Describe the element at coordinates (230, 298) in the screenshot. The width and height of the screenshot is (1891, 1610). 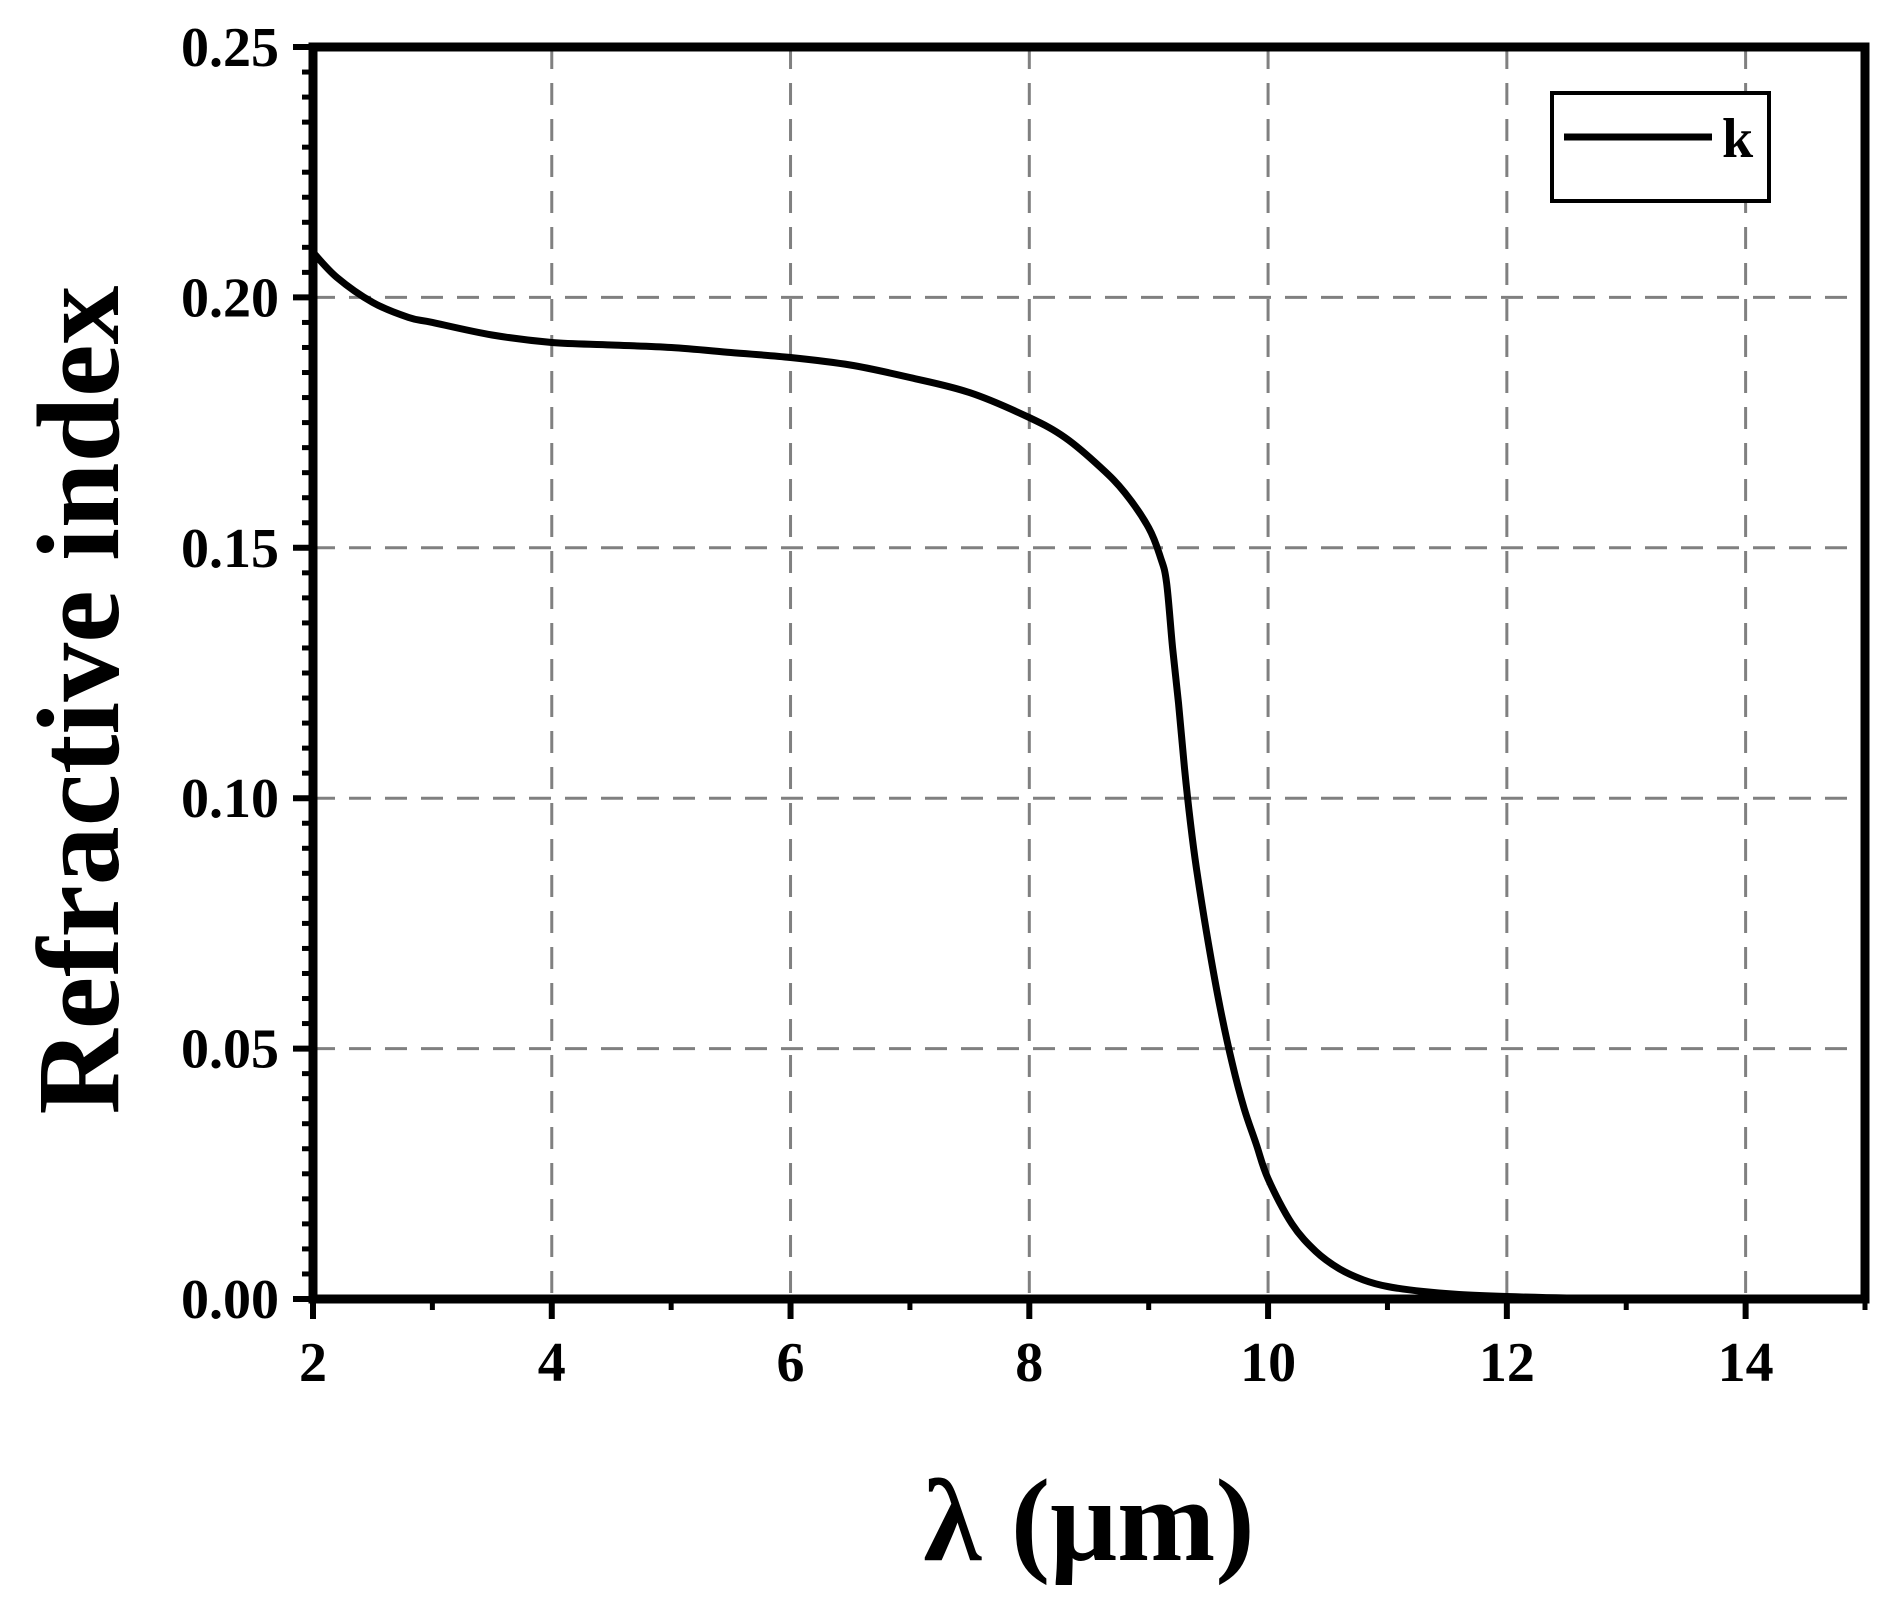
I see `y-tick-label: 0.20` at that location.